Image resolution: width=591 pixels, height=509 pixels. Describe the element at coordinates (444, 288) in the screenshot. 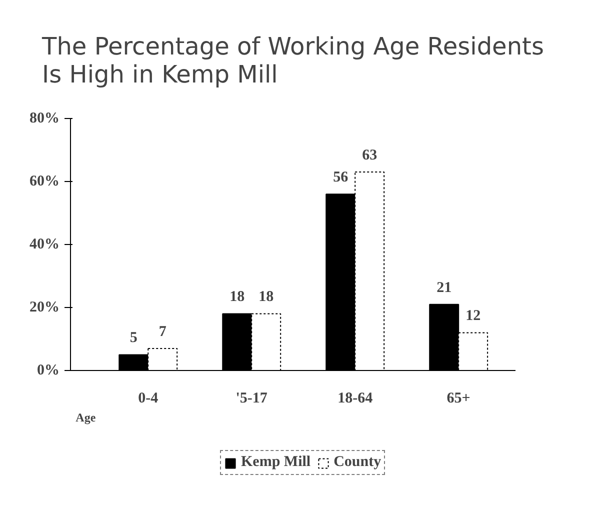

I see `data-label: 21` at that location.